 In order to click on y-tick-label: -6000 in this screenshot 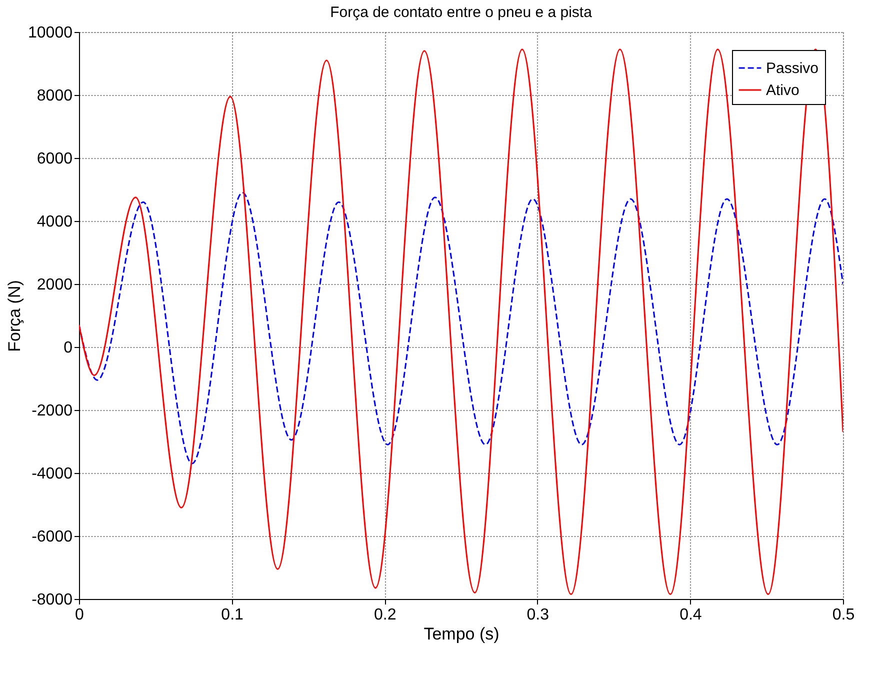, I will do `click(52, 537)`.